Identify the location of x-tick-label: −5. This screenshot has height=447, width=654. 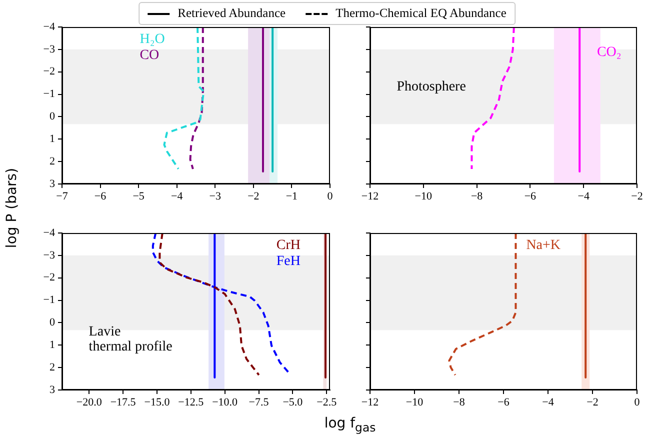
(138, 196).